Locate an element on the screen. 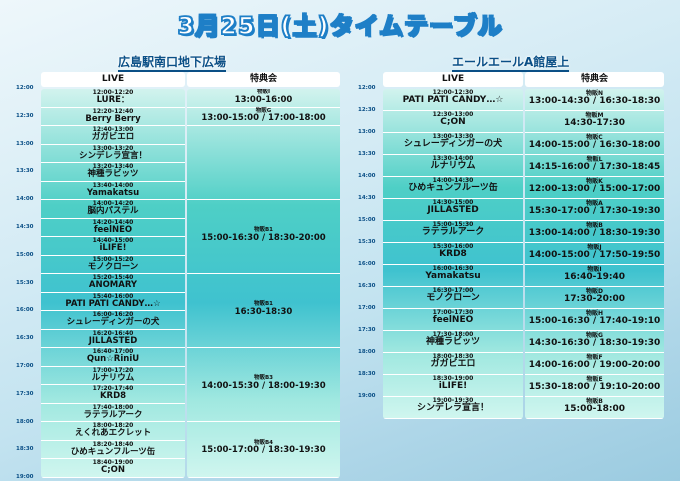 The image size is (680, 481). bonus-time: 14:00-16:00 / 19:00-20:00 is located at coordinates (594, 365).